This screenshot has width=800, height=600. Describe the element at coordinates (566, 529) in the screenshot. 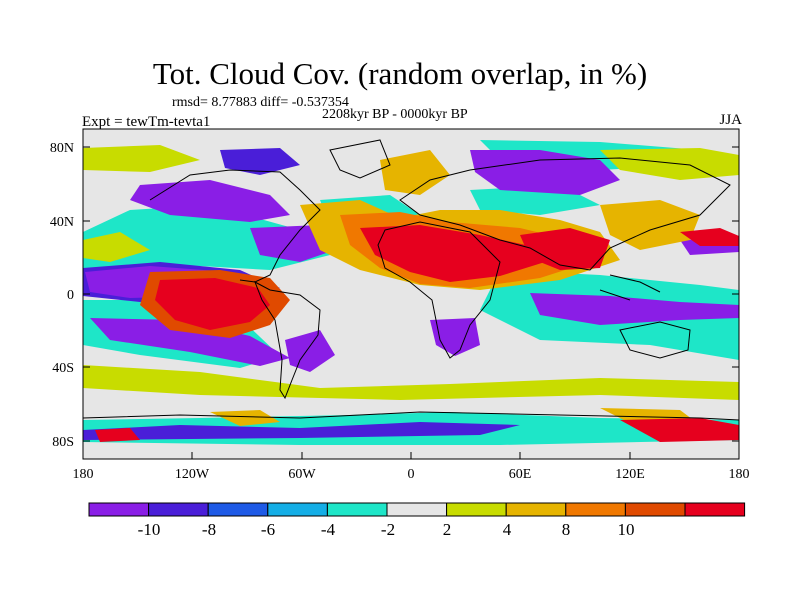

I see `colorbar-label: 8` at that location.